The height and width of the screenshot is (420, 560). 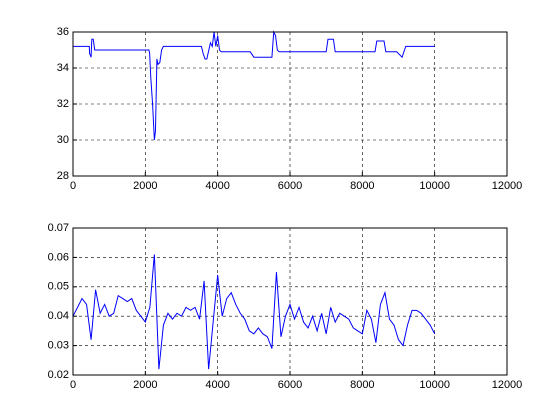 I want to click on y-tick-label: 0.05, so click(x=58, y=287).